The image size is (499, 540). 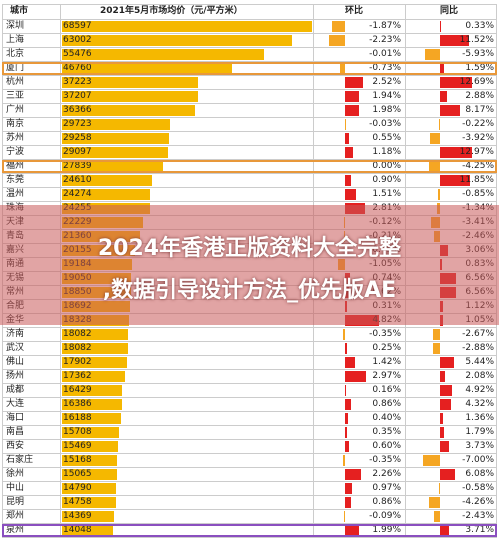 I want to click on yoy: -0.85%, so click(x=478, y=194).